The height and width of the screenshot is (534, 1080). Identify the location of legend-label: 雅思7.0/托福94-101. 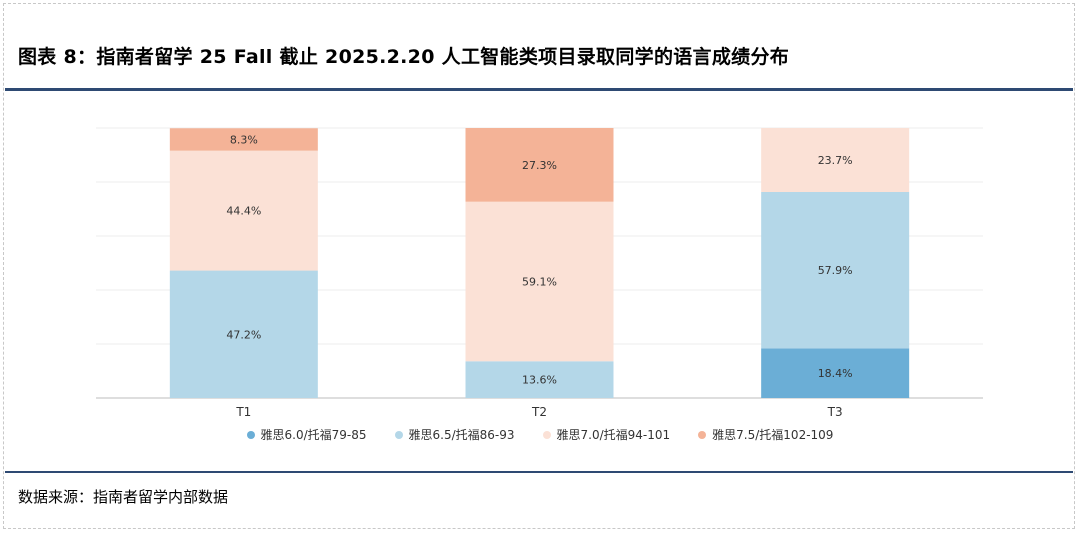
(613, 435).